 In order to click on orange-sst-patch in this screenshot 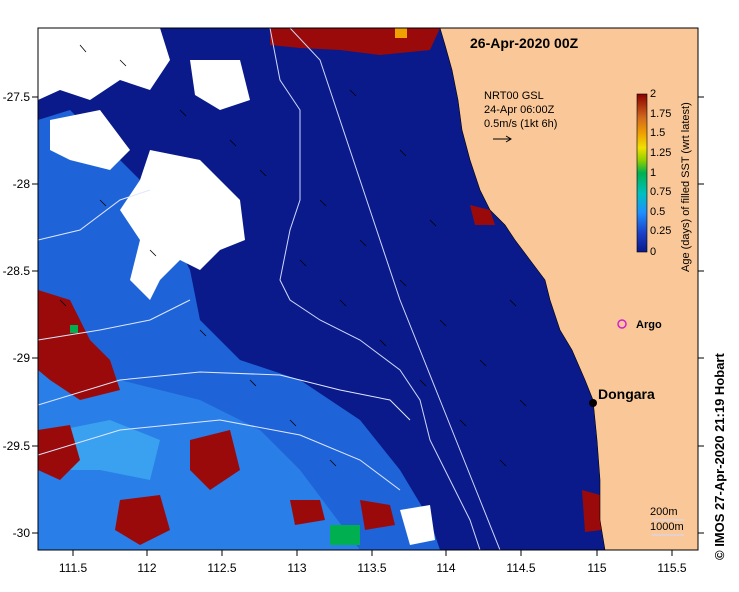, I will do `click(401, 33)`.